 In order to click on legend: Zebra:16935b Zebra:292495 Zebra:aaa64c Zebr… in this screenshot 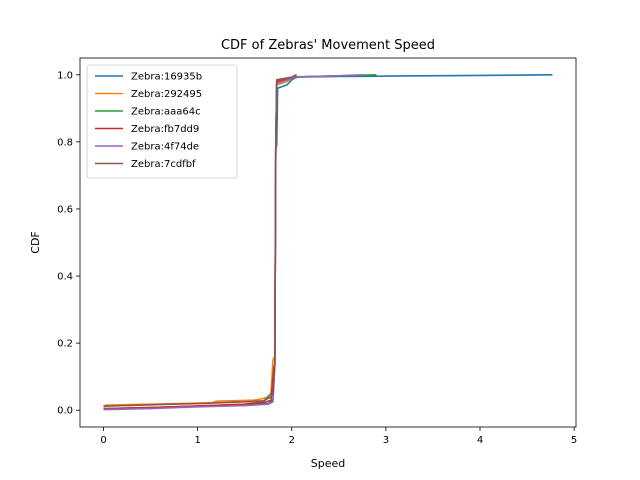, I will do `click(162, 121)`.